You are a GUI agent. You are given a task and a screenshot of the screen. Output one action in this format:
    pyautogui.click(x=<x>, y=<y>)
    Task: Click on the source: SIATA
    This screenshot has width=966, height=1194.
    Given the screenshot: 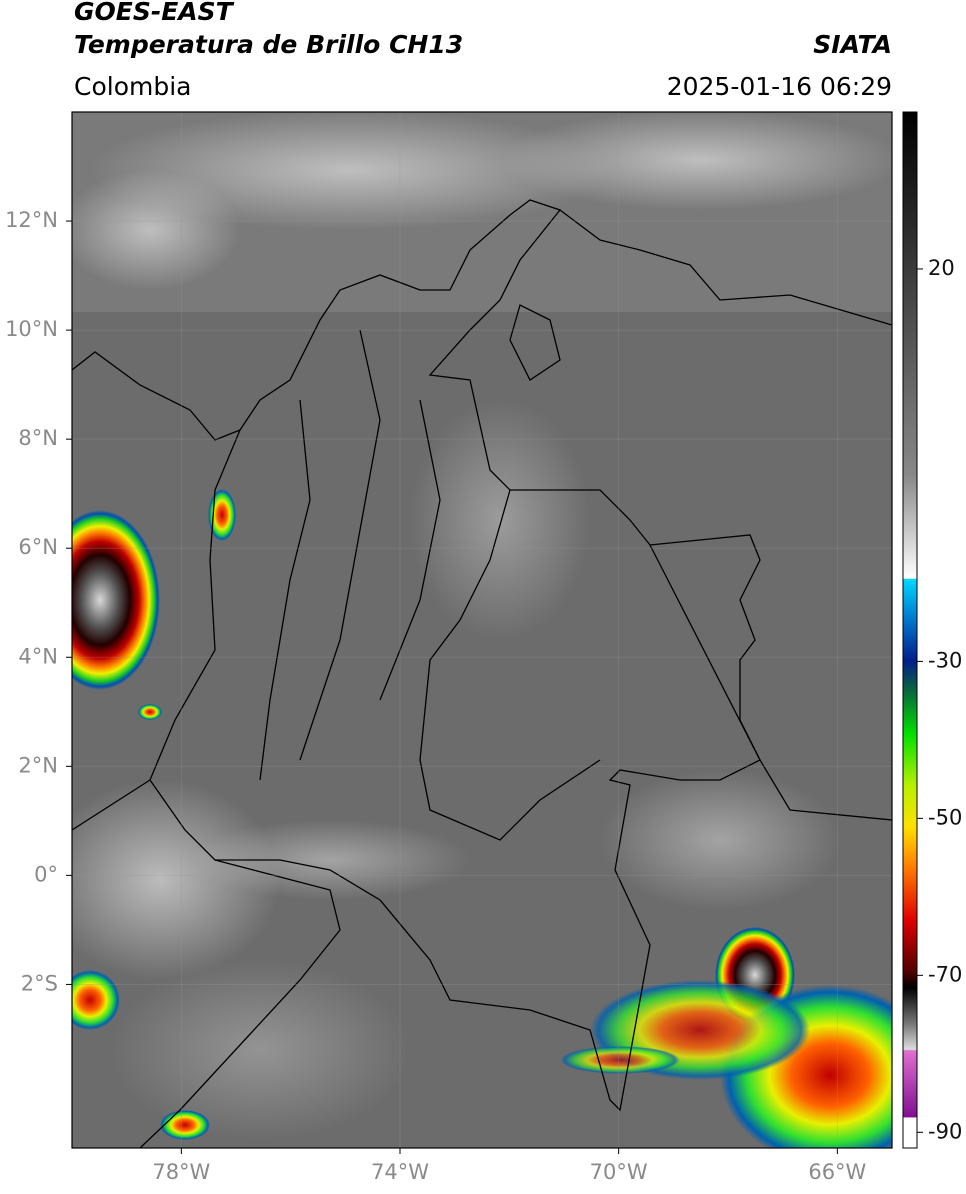 What is the action you would take?
    pyautogui.click(x=852, y=44)
    